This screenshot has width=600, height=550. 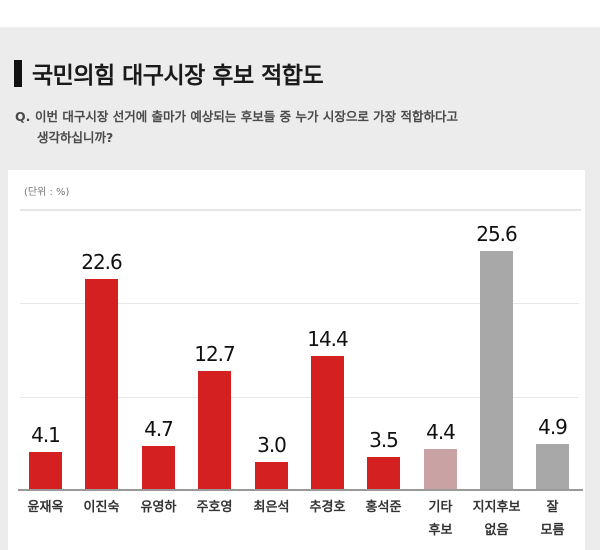 I want to click on category-label-line-1: 이진숙, so click(x=101, y=507).